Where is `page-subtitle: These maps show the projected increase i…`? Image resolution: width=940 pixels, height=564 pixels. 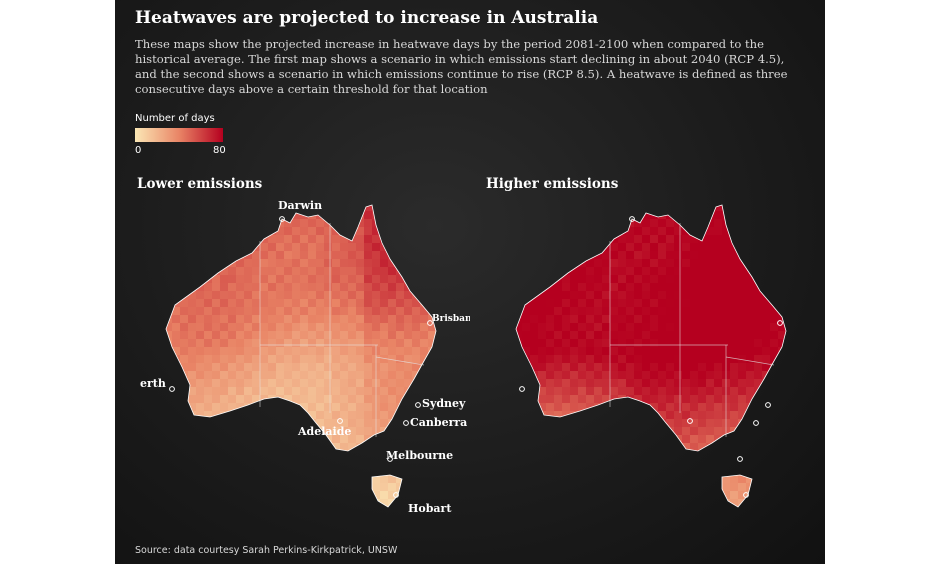 page-subtitle: These maps show the projected increase i… is located at coordinates (461, 66).